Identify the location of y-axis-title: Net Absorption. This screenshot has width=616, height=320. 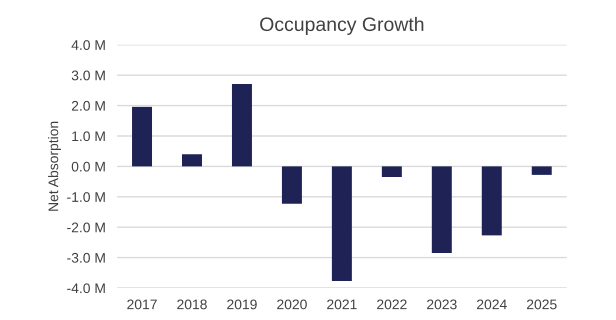
(55, 166).